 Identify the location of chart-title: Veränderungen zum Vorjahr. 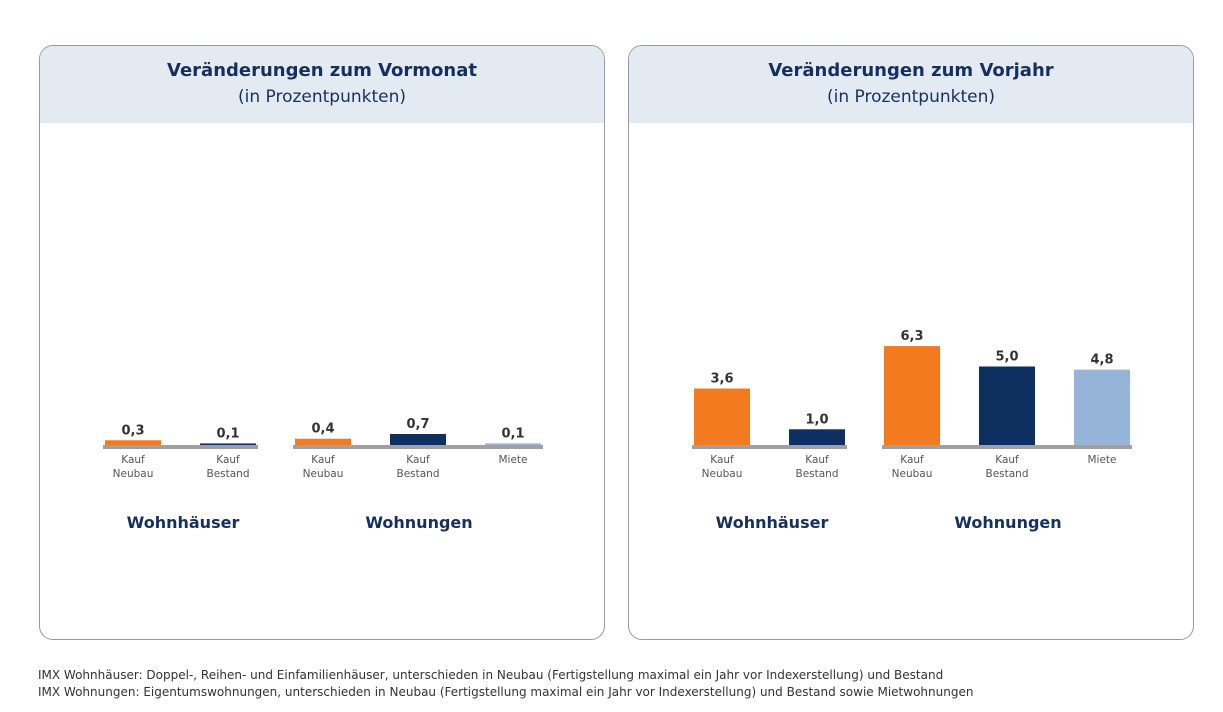
(911, 70).